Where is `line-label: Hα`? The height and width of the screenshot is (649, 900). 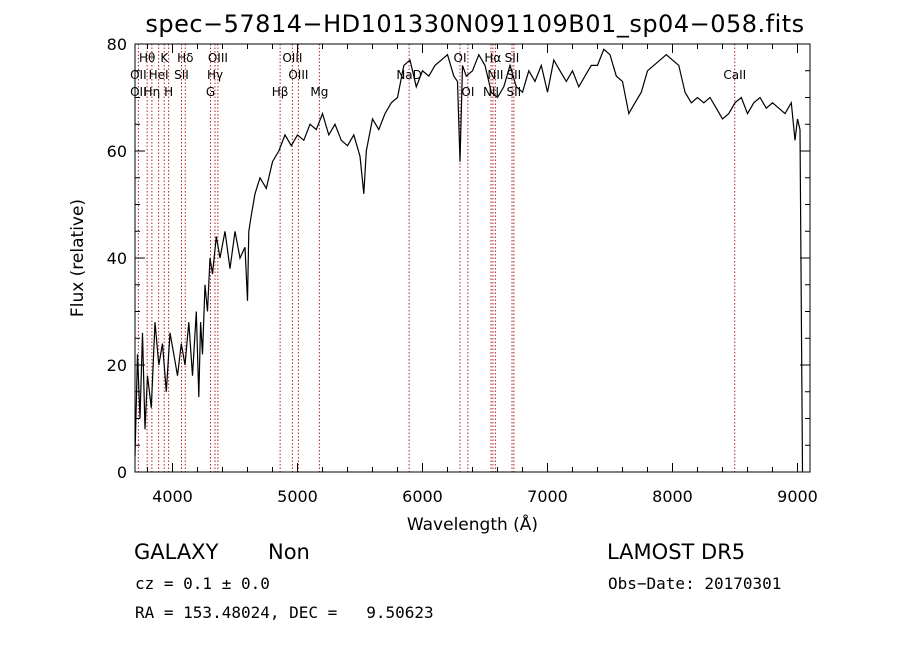
line-label: Hα is located at coordinates (492, 58).